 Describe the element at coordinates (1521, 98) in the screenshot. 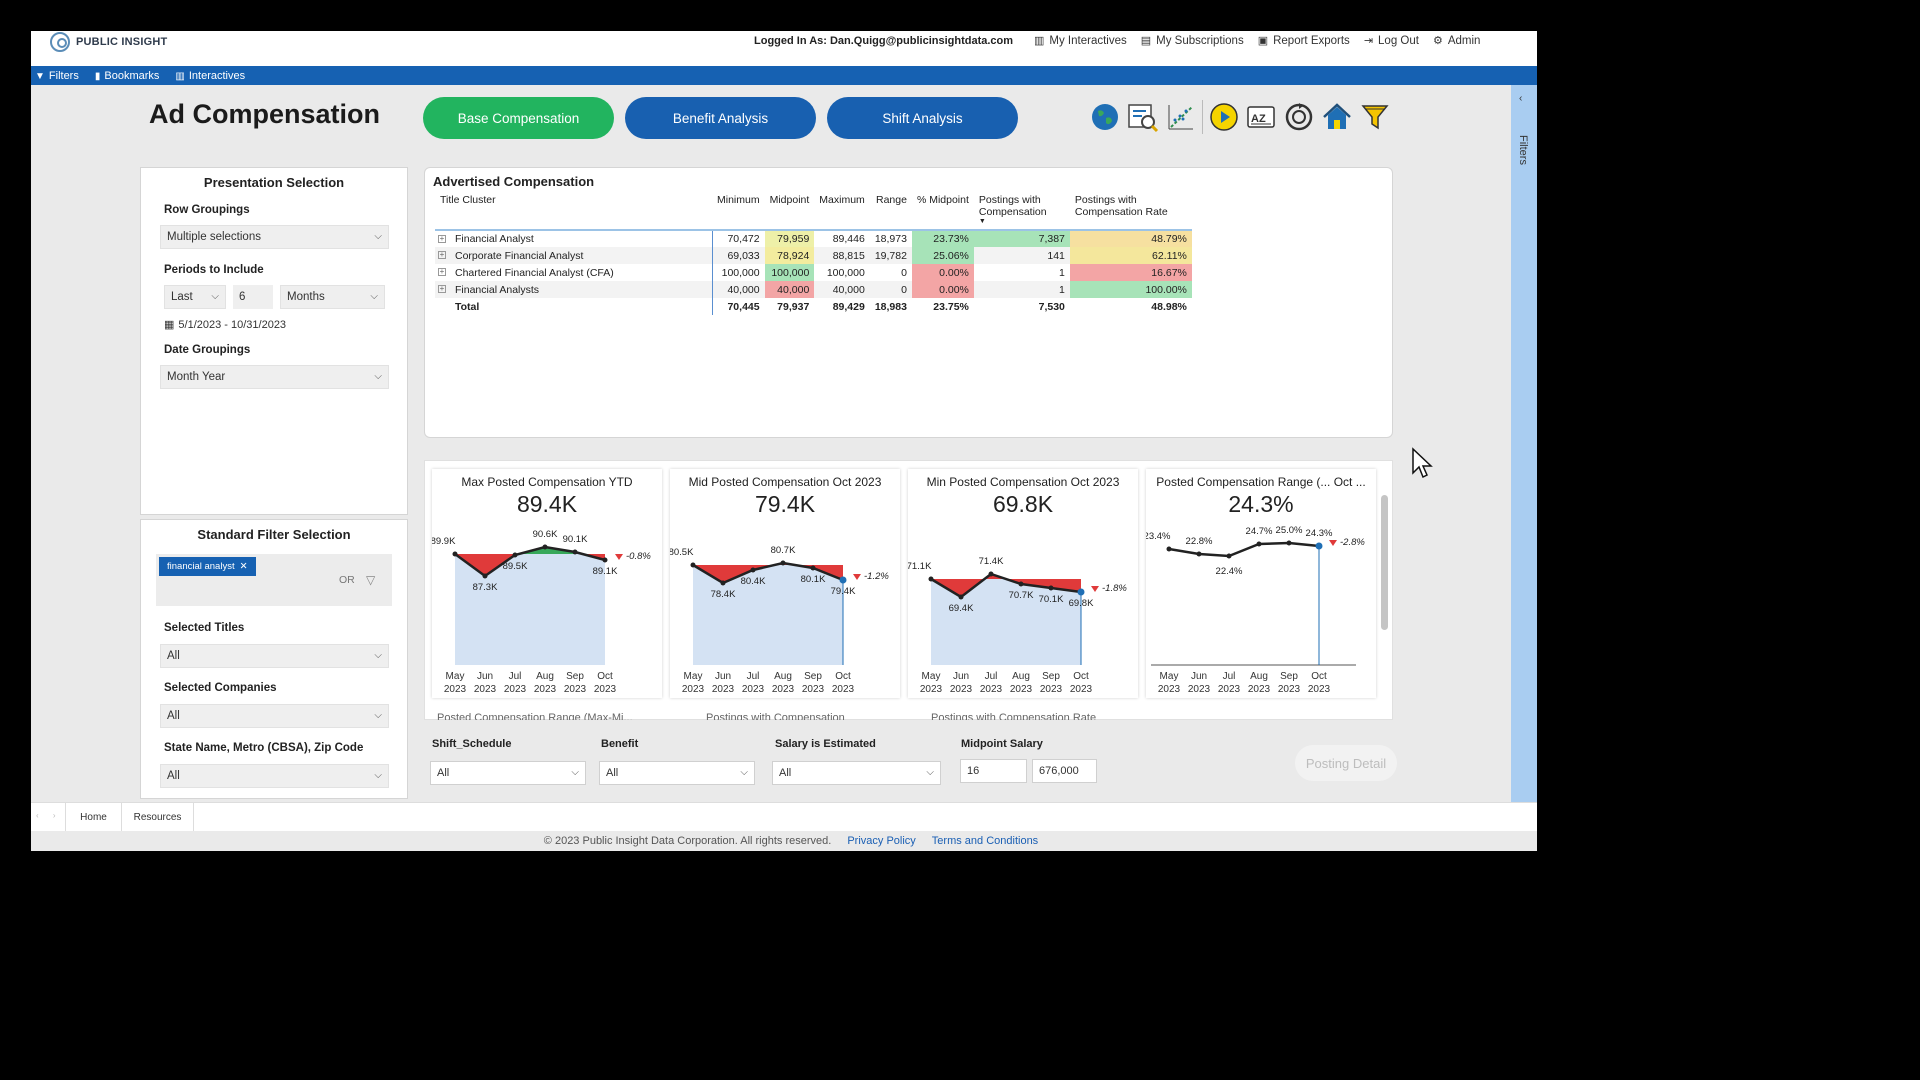

I see `chevron-left-icon: ‹` at that location.